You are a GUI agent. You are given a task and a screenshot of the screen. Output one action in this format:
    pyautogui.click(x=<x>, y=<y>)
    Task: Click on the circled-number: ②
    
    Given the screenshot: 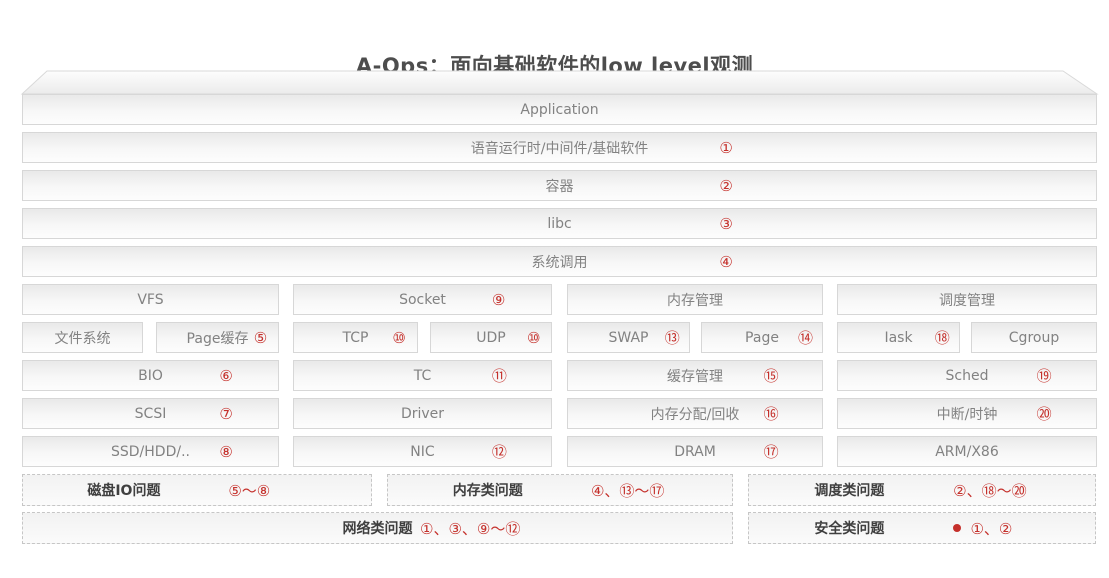 What is the action you would take?
    pyautogui.click(x=726, y=185)
    